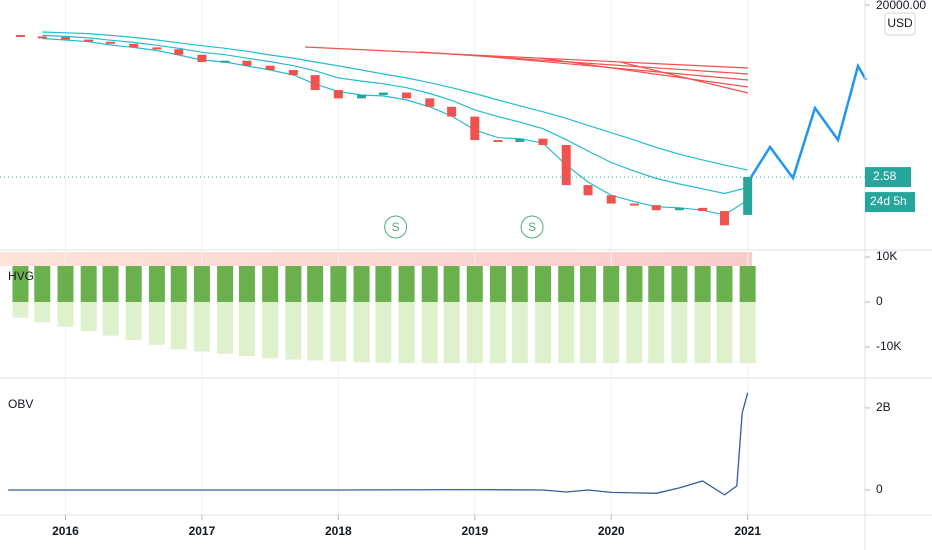 The width and height of the screenshot is (932, 550). I want to click on pane-label: HVG, so click(21, 276).